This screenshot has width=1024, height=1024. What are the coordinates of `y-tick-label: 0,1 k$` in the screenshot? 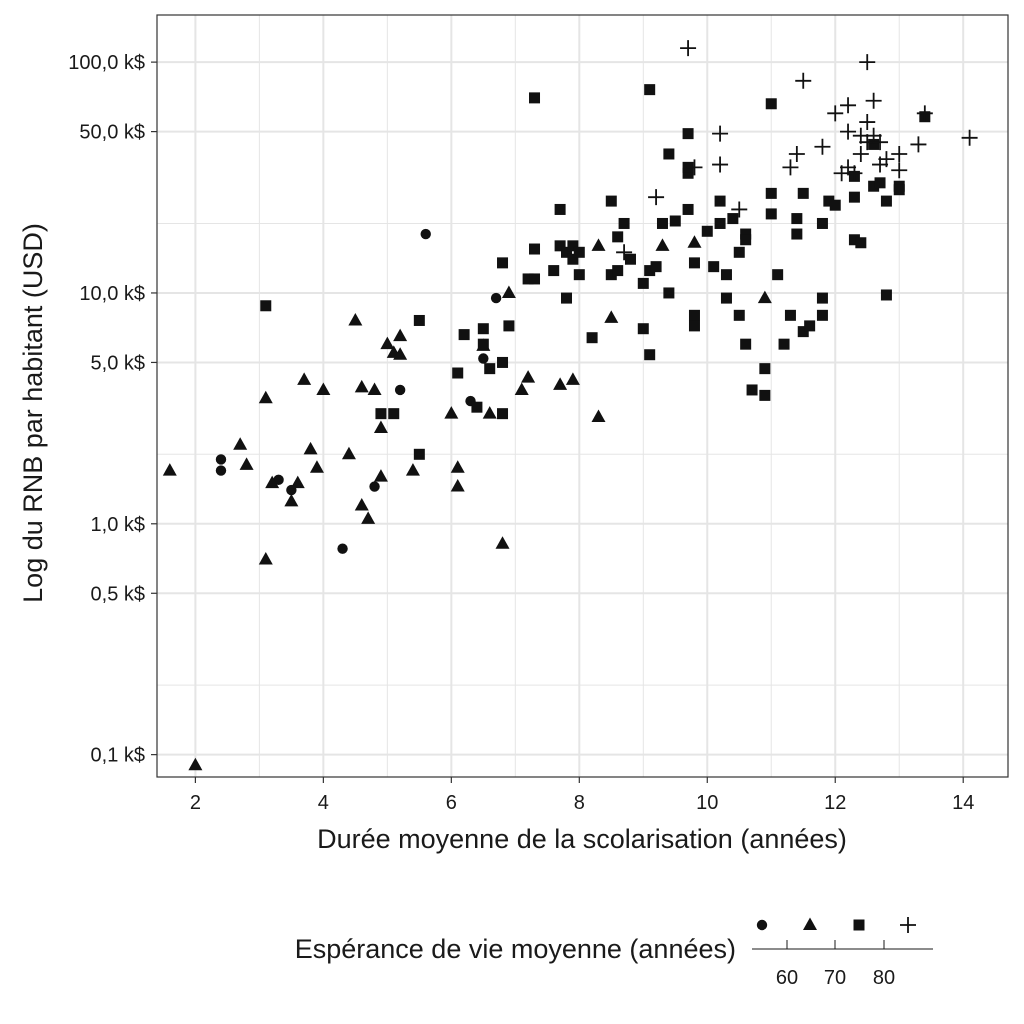 It's located at (118, 756).